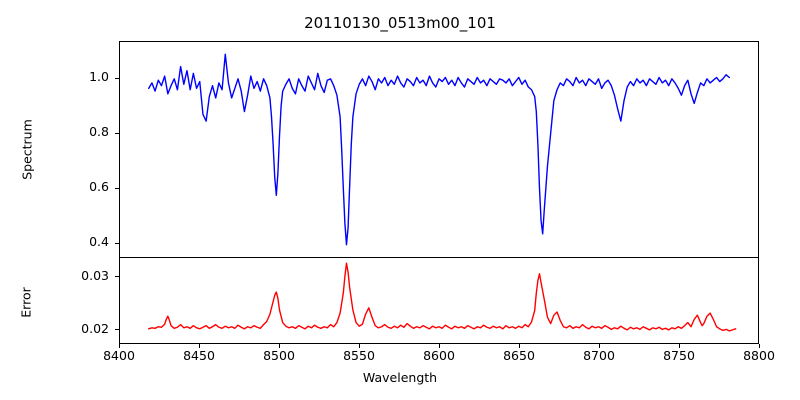  I want to click on spectrum-y-tick-label: 1.0, so click(99, 77).